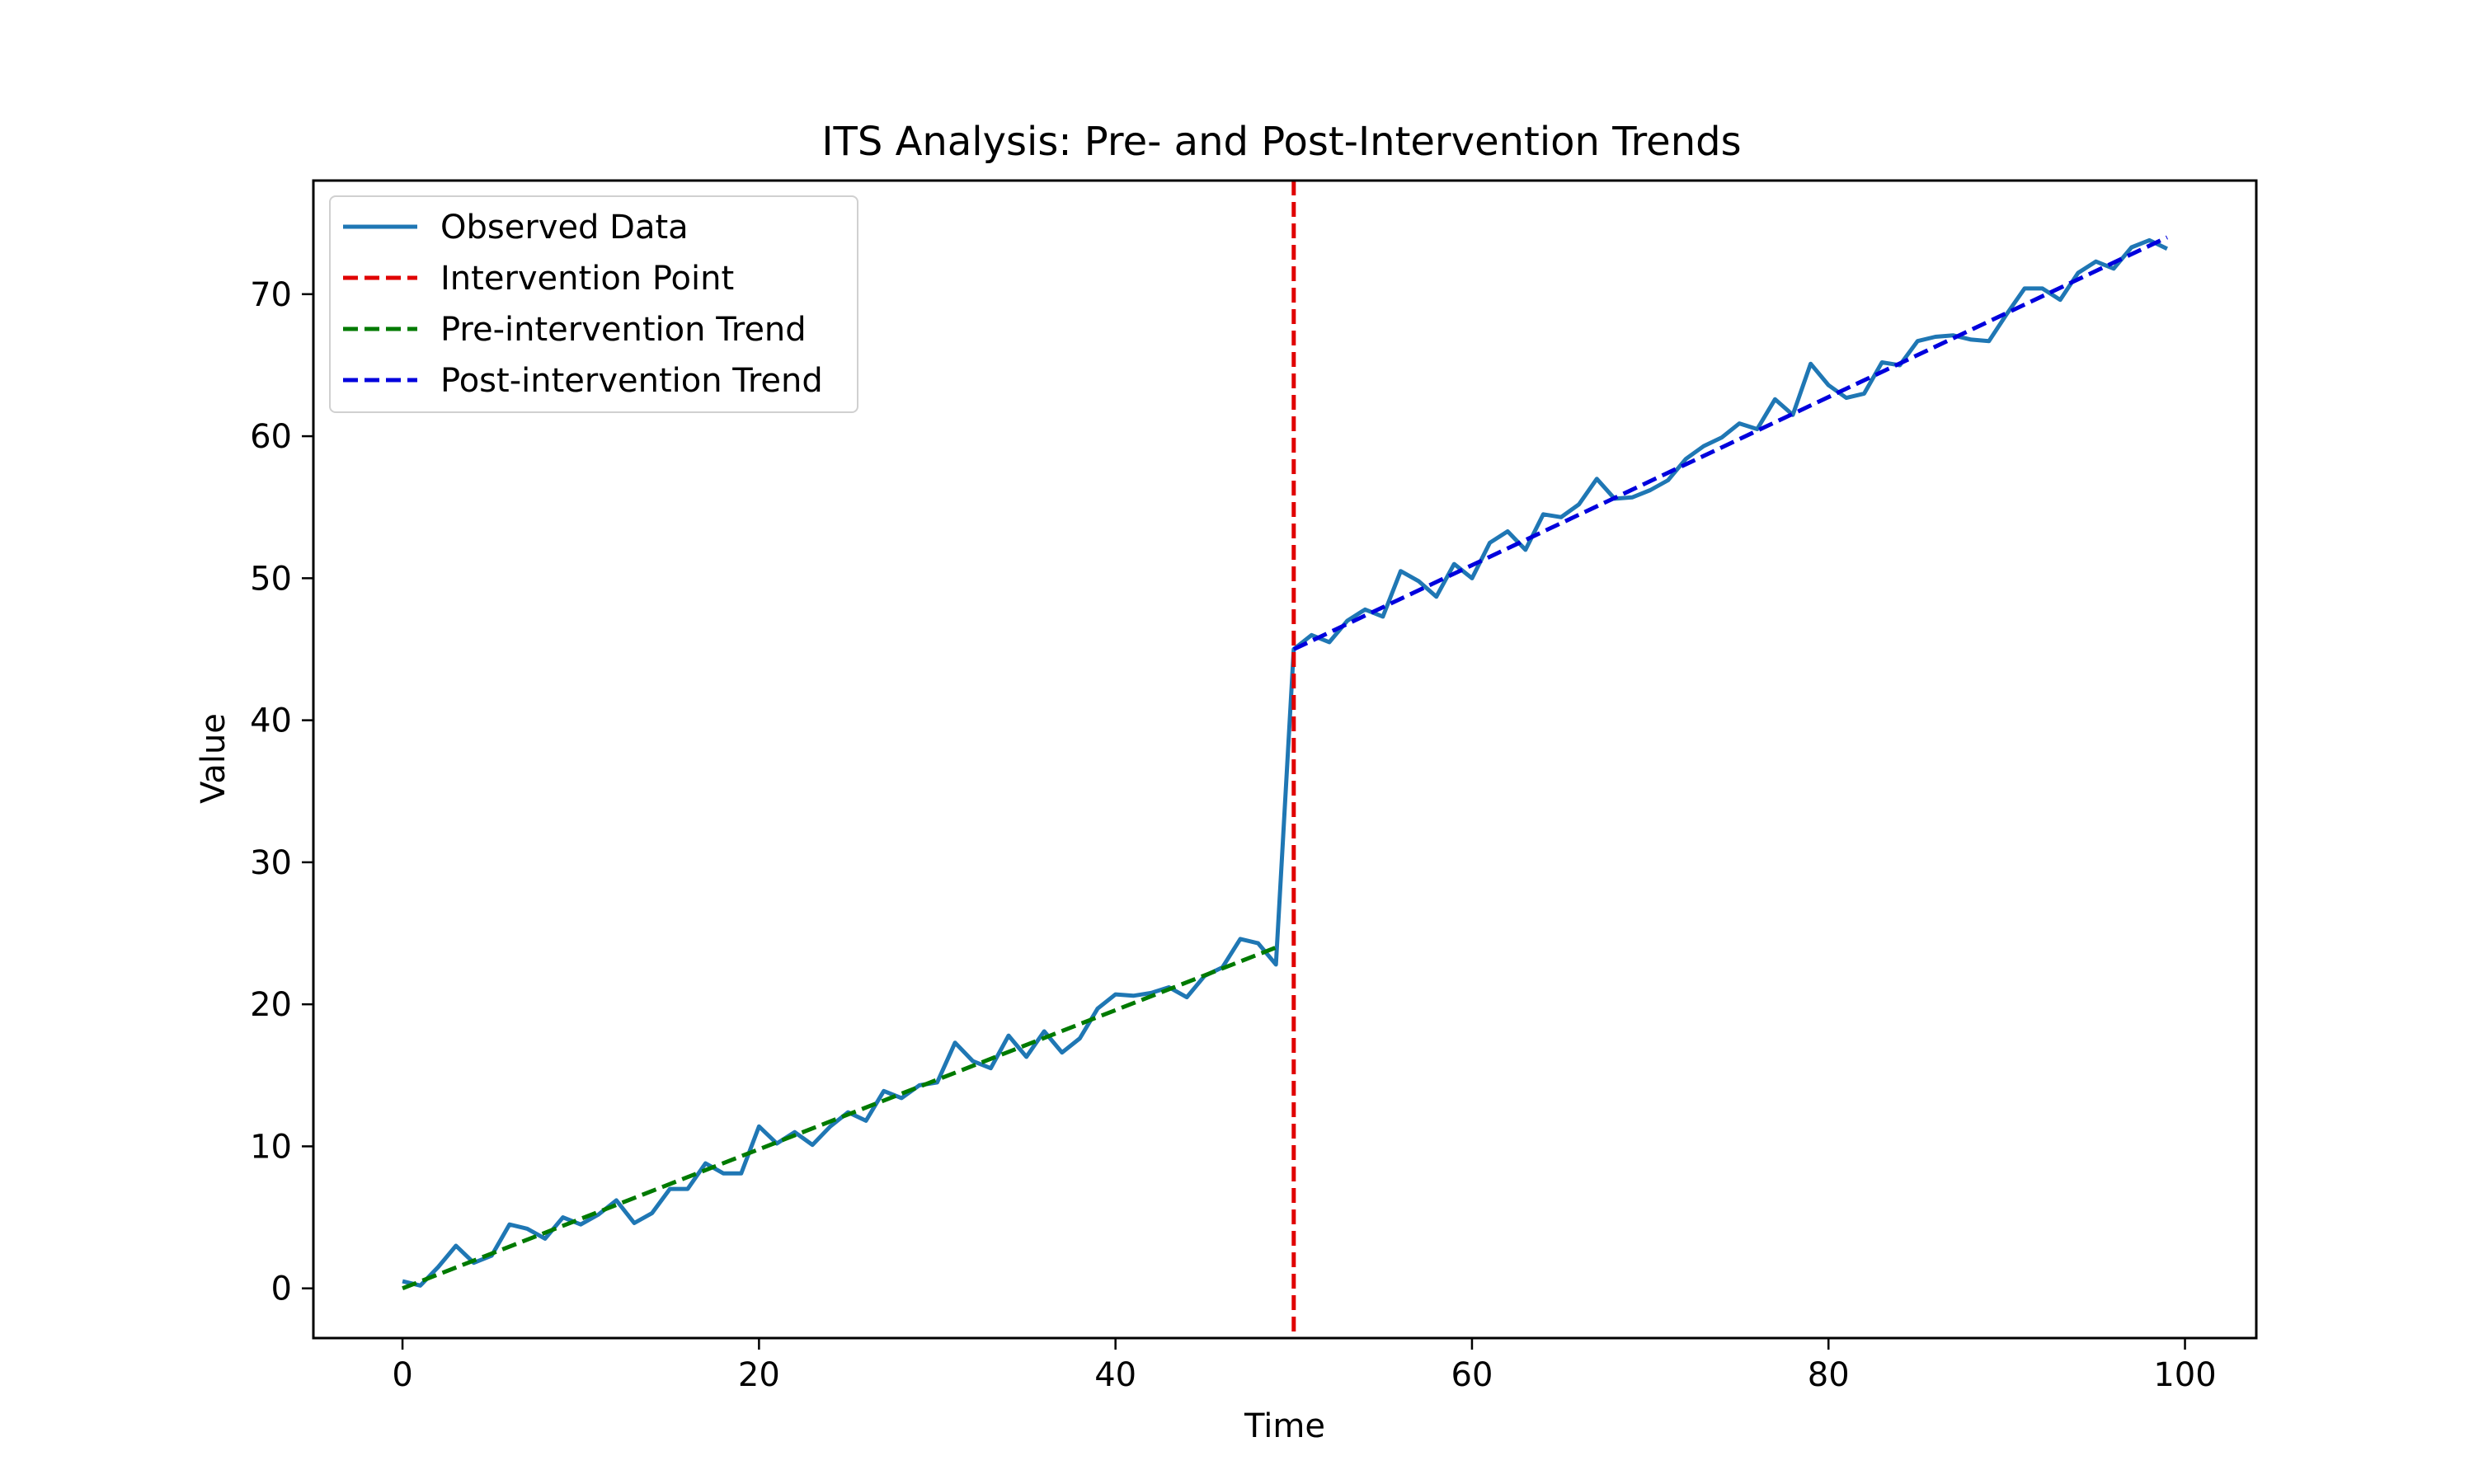 This screenshot has height=1484, width=2474. I want to click on y-tick-label: 50, so click(271, 579).